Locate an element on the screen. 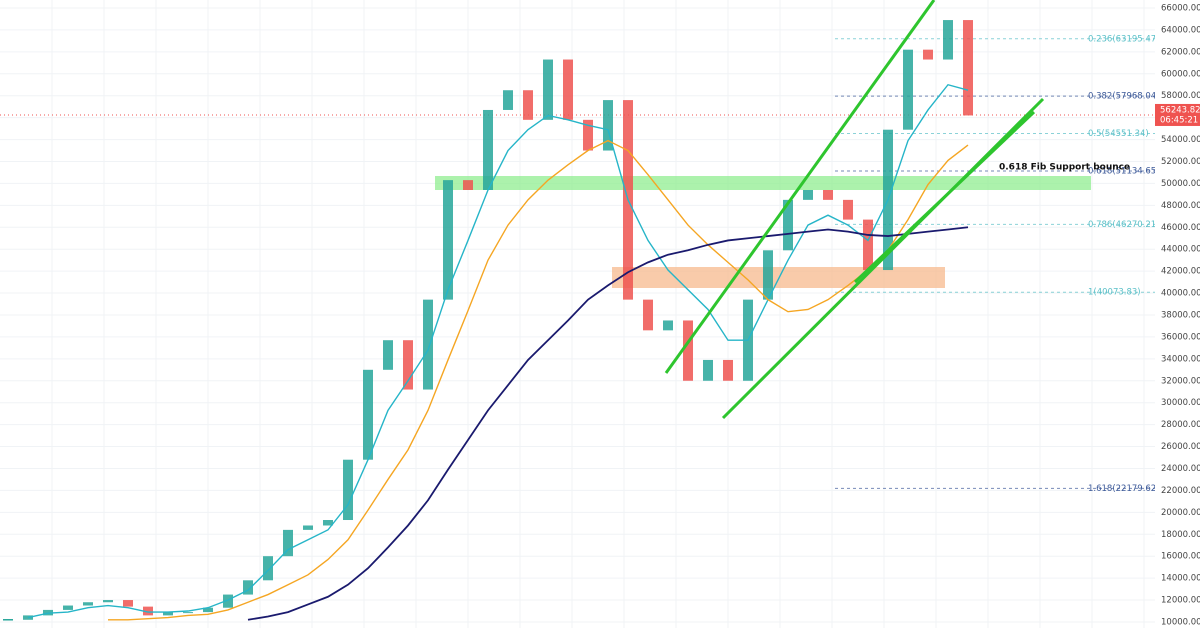 The width and height of the screenshot is (1200, 628). y-tick-label: 28000.00 is located at coordinates (1180, 425).